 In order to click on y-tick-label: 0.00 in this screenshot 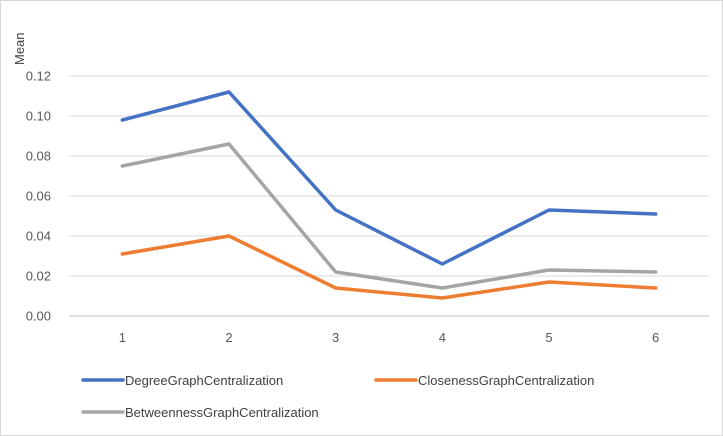, I will do `click(38, 316)`.